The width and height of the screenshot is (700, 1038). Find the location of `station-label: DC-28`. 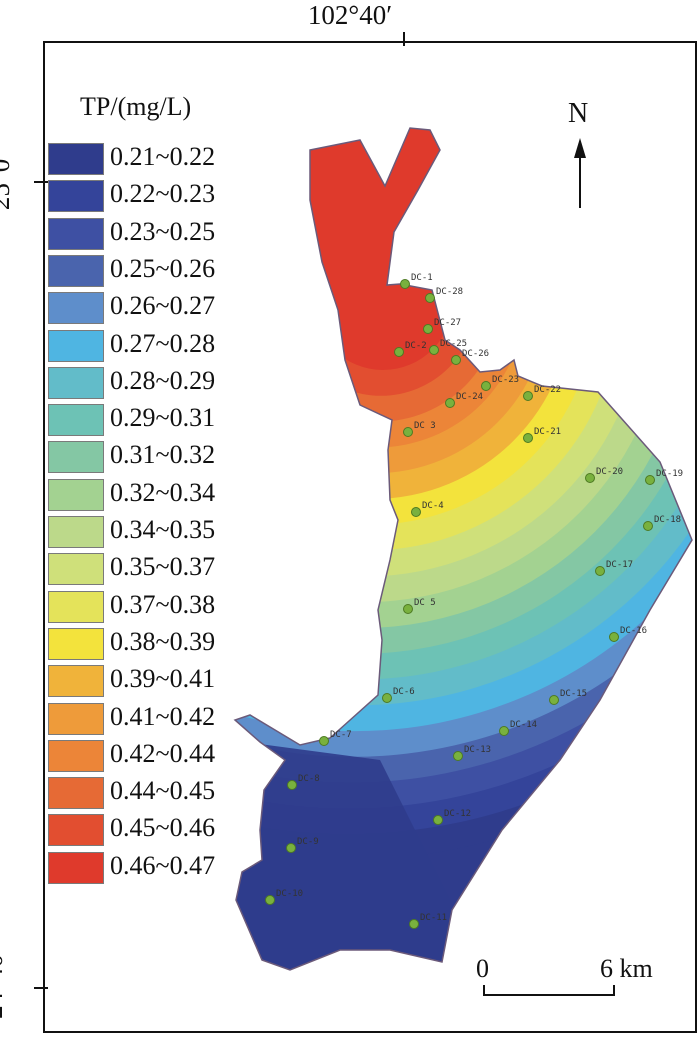

station-label: DC-28 is located at coordinates (449, 292).